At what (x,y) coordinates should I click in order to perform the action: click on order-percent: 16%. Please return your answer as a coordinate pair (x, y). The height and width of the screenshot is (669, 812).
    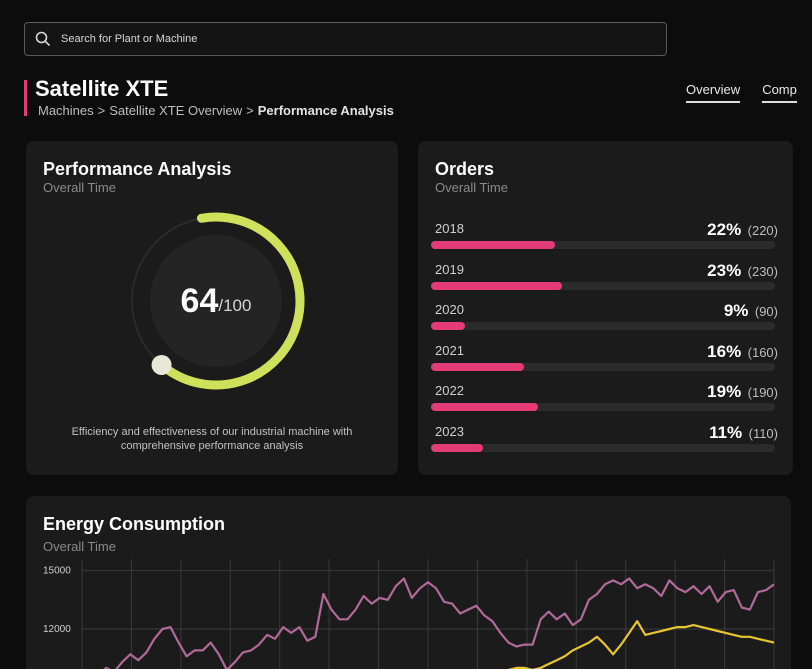
    Looking at the image, I should click on (724, 351).